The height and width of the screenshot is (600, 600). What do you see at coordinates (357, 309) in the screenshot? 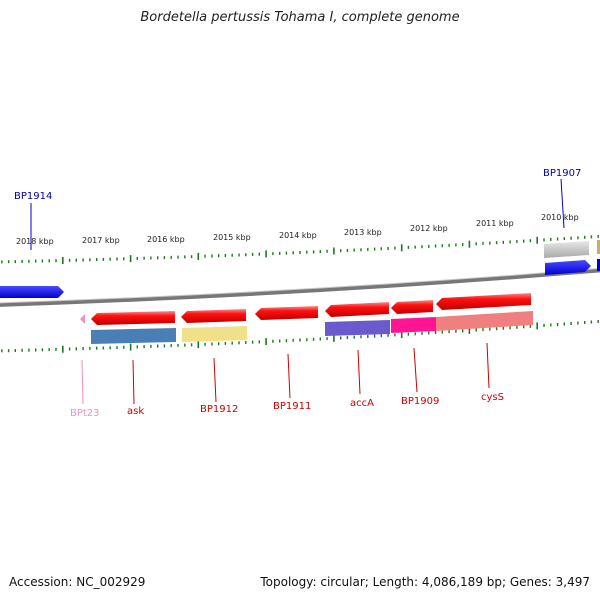
I see `gene-acca` at bounding box center [357, 309].